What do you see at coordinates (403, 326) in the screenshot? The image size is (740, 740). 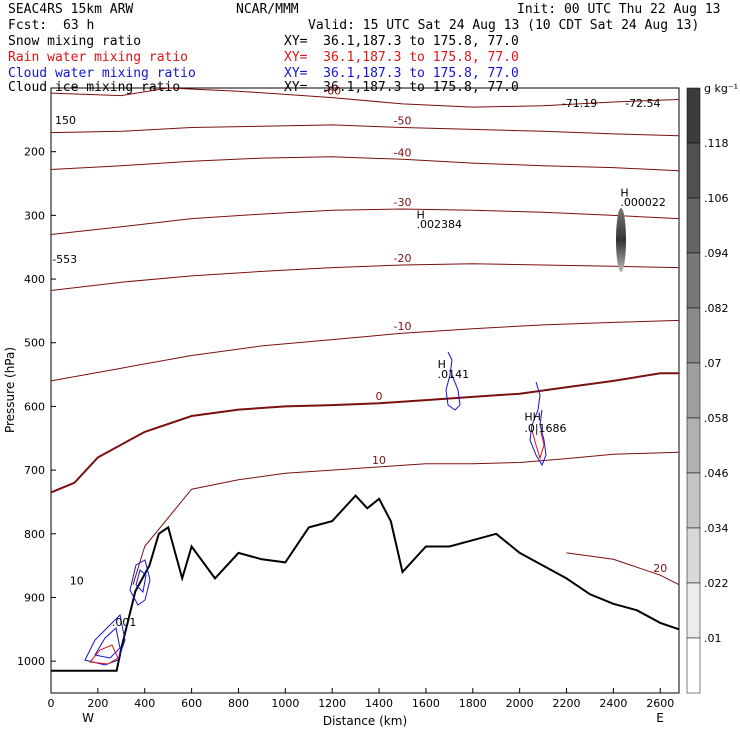 I see `contour-label: -10` at bounding box center [403, 326].